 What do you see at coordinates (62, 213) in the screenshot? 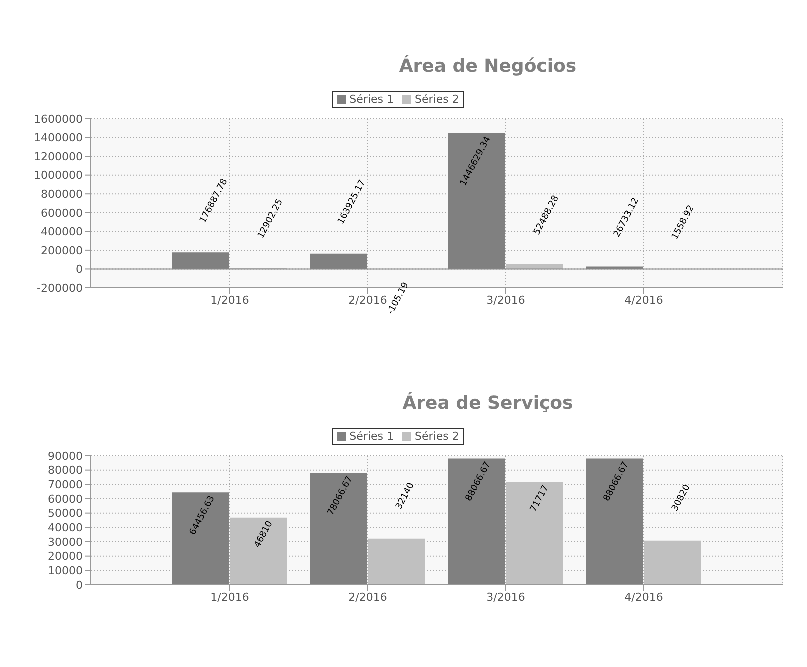
I see `y-tick-label: 600000` at bounding box center [62, 213].